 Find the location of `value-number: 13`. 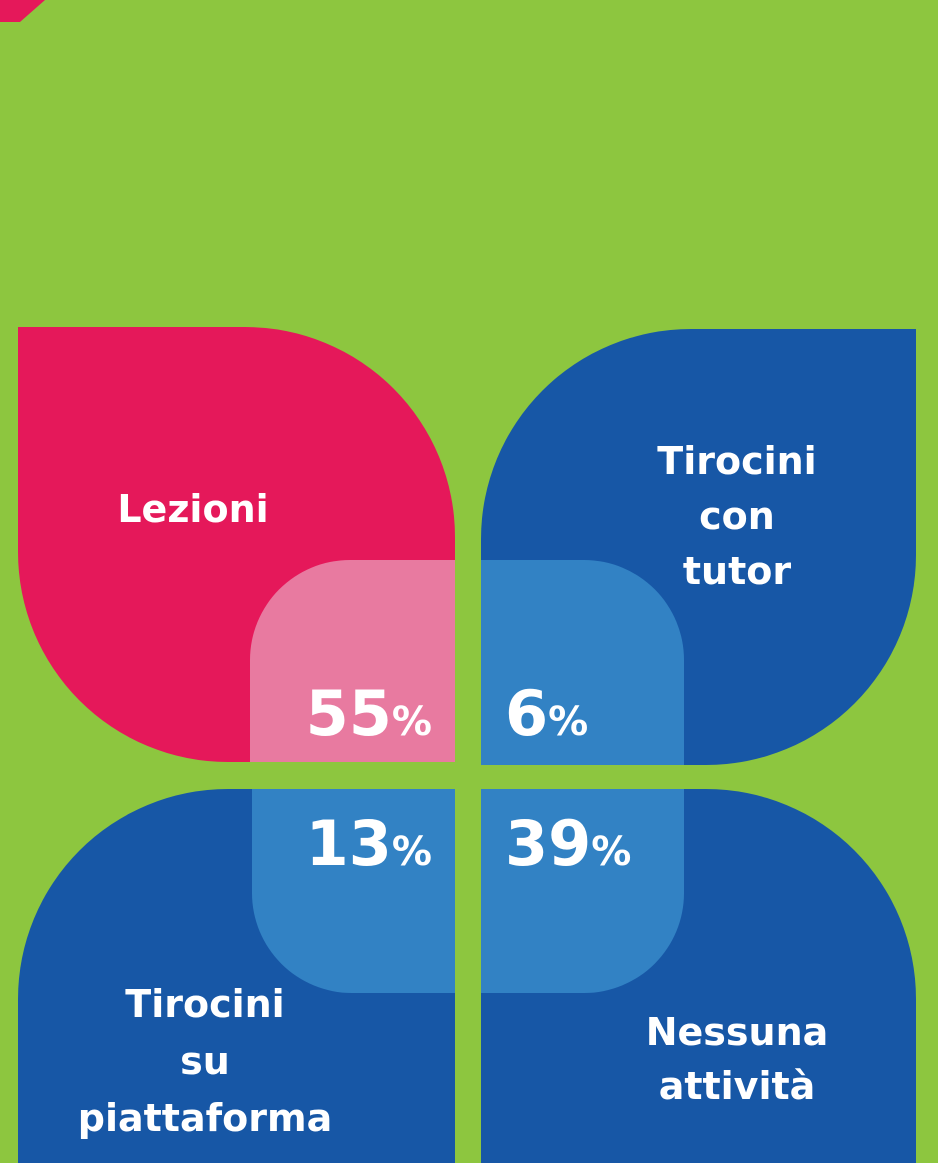

value-number: 13 is located at coordinates (349, 843).